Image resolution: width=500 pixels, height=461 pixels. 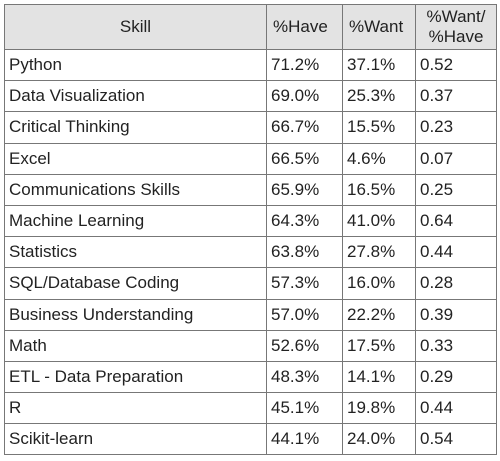 I want to click on cell-skill: SQL/Database Coding, so click(x=135, y=283).